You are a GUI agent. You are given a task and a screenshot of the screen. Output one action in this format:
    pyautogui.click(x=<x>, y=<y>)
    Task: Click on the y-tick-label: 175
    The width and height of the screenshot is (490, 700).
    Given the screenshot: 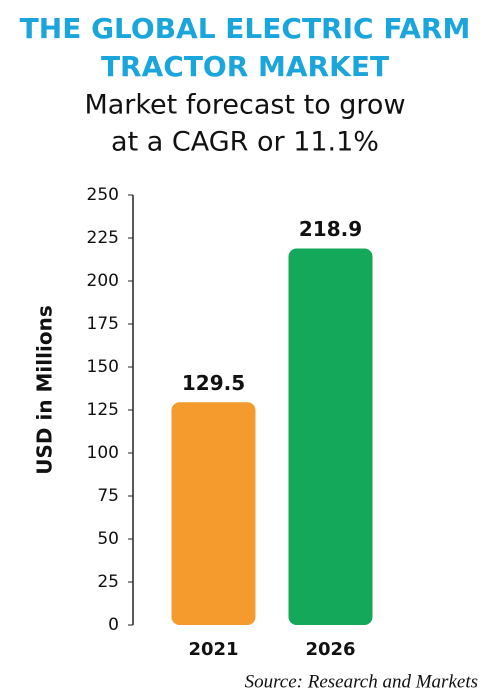 What is the action you would take?
    pyautogui.click(x=103, y=324)
    